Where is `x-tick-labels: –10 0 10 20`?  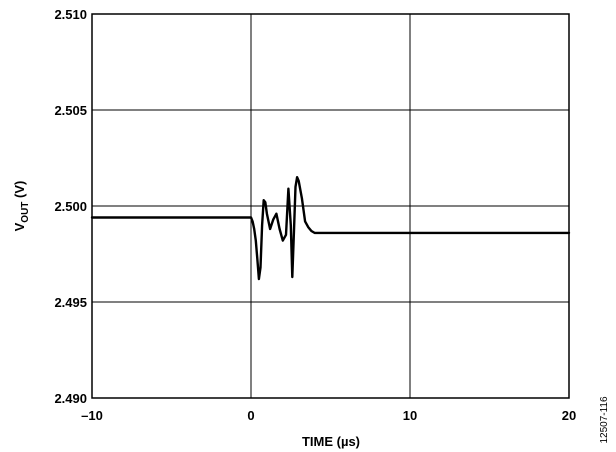
x-tick-labels: –10 0 10 20 is located at coordinates (328, 415).